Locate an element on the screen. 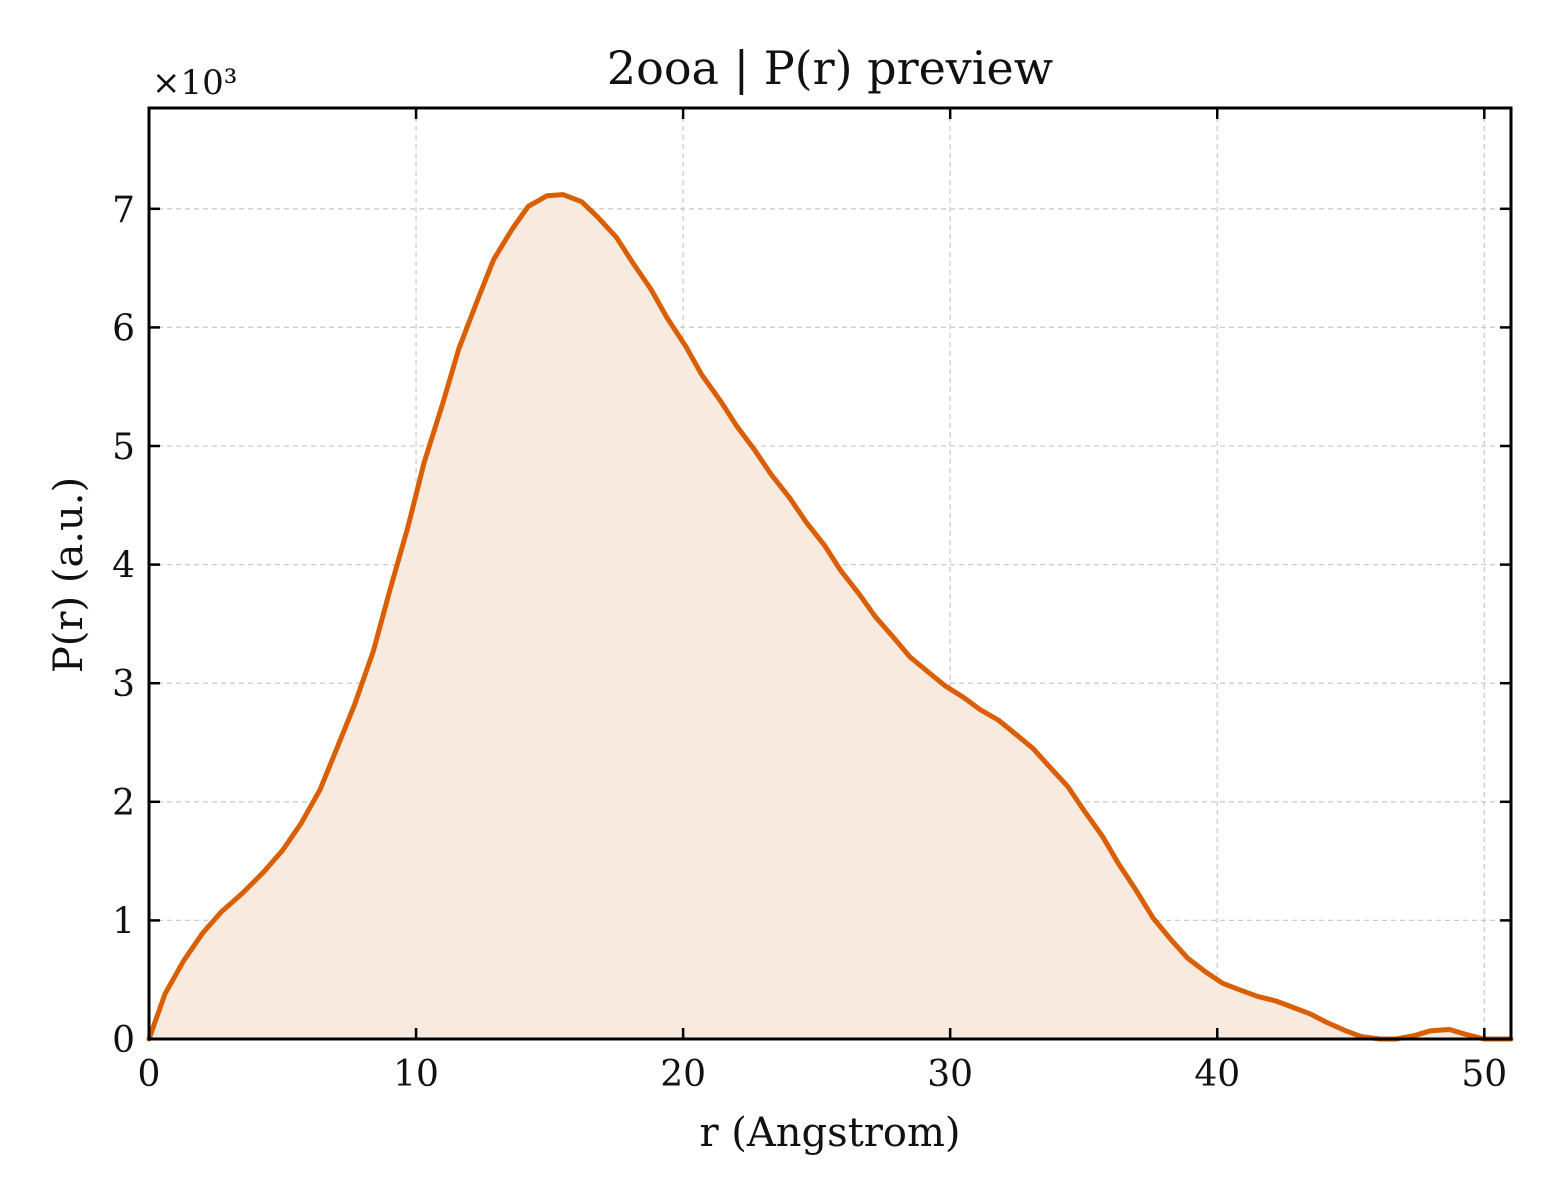 This screenshot has height=1200, width=1560. y-multiplier-label: ×10³ is located at coordinates (194, 83).